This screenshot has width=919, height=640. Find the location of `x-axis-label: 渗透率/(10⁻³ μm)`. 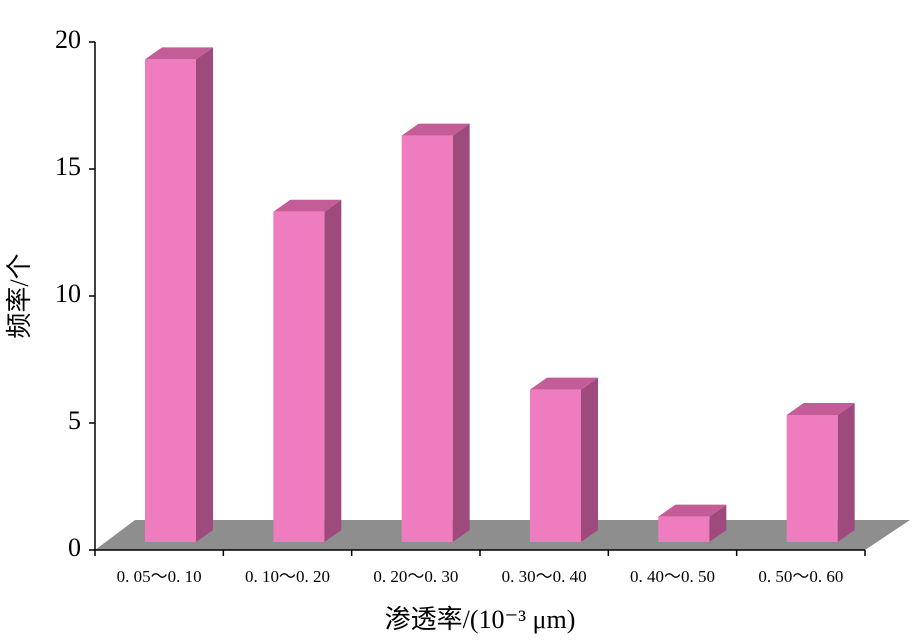

x-axis-label: 渗透率/(10⁻³ μm) is located at coordinates (480, 619).